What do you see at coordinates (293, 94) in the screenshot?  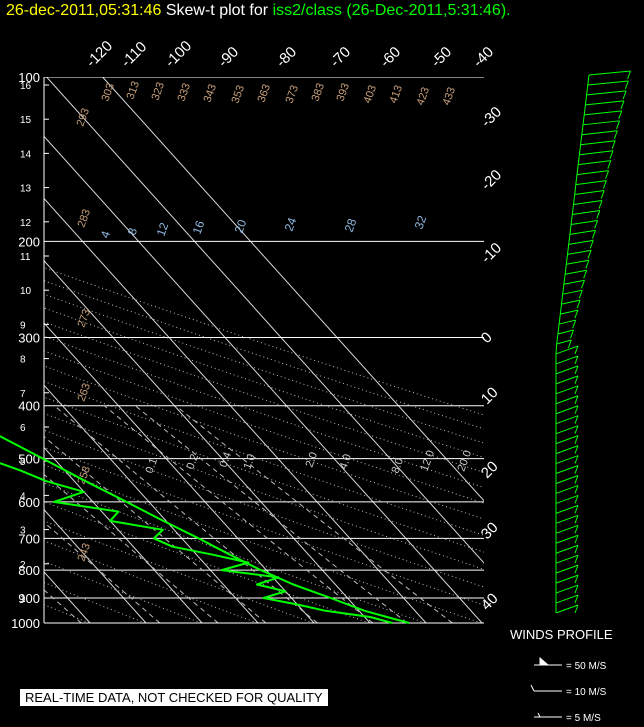 I see `theta-label: 373` at bounding box center [293, 94].